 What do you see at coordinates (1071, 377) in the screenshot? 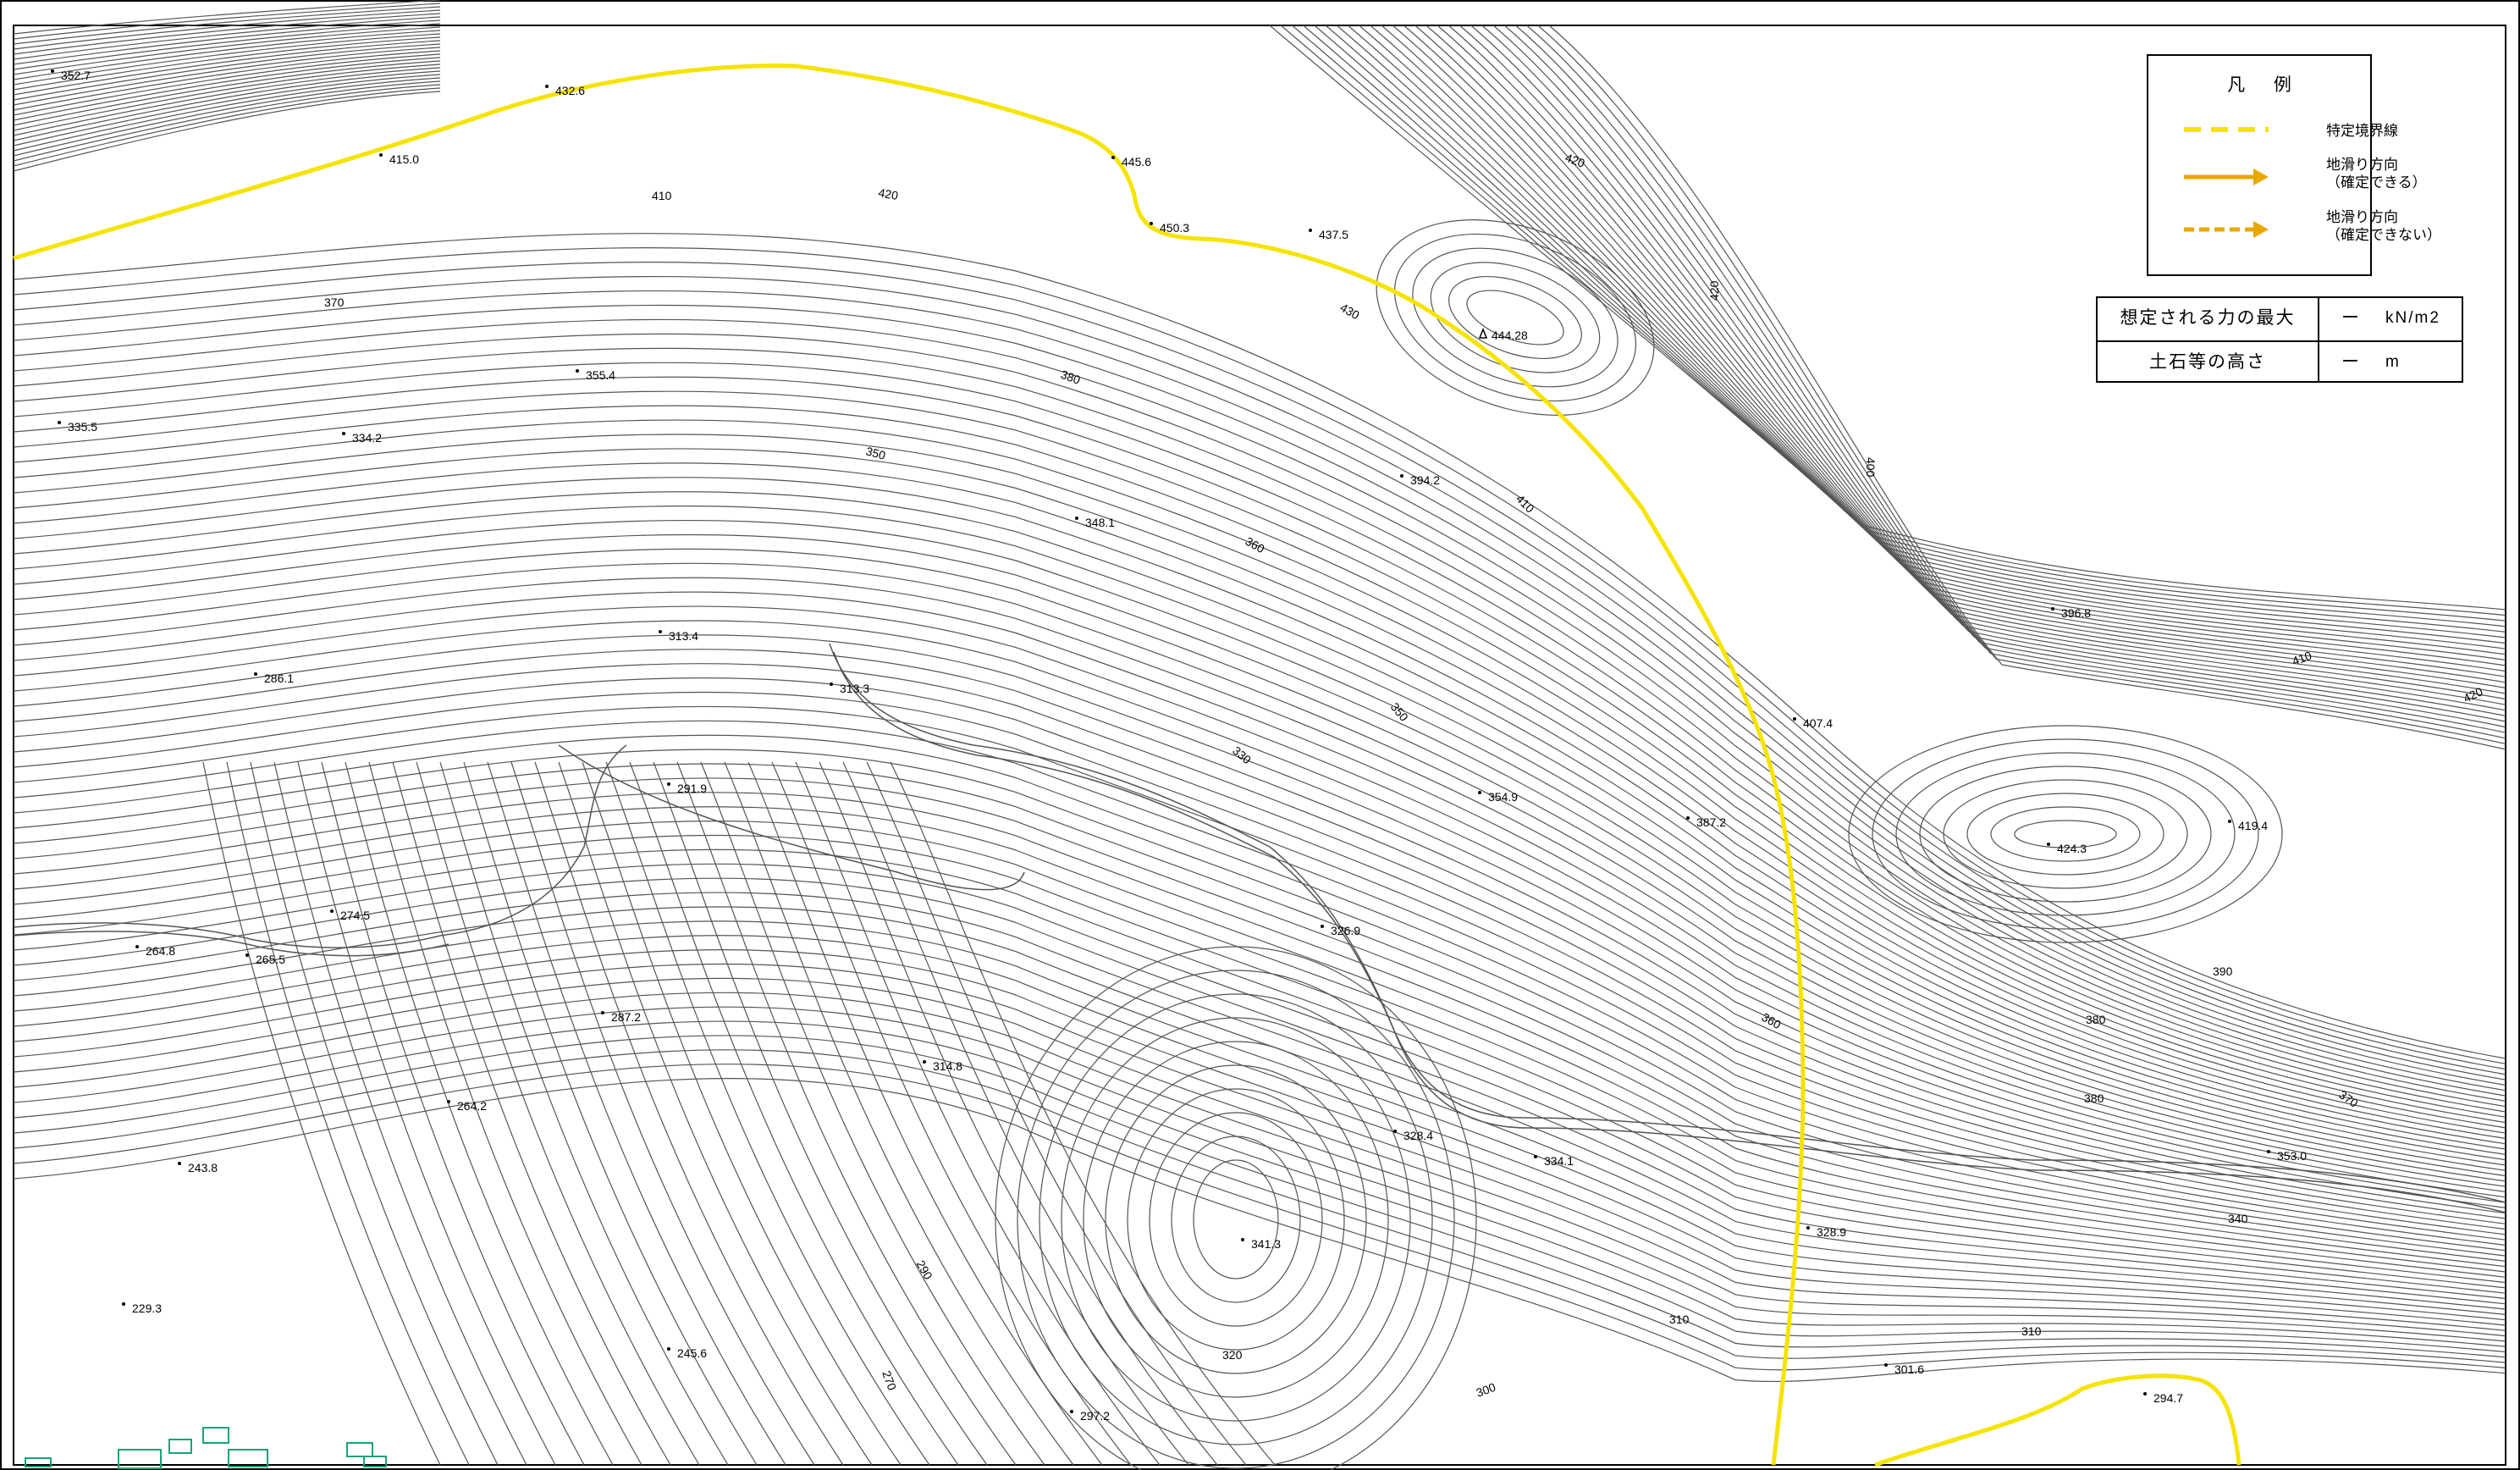
I see `contour-label: 380` at bounding box center [1071, 377].